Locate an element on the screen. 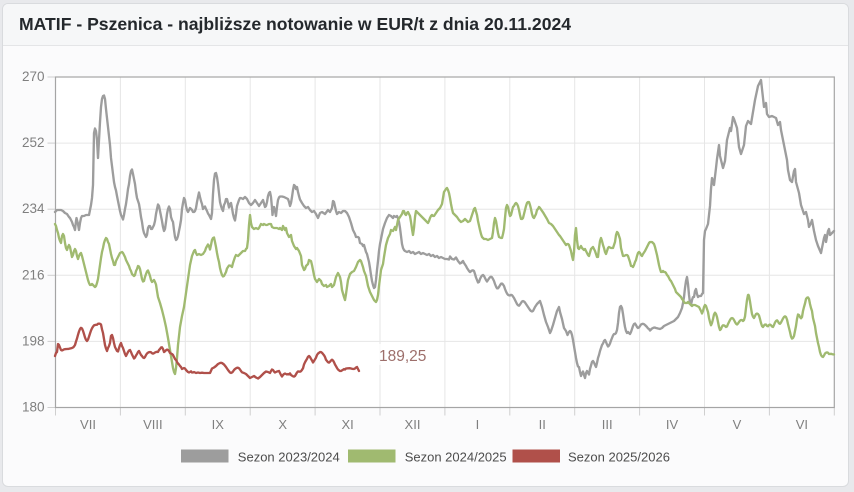 This screenshot has height=492, width=854. svg-text: IX is located at coordinates (218, 424).